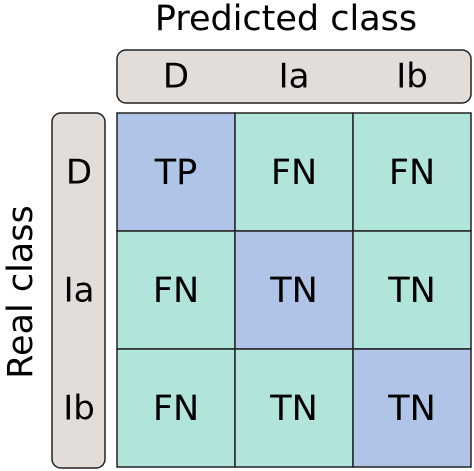  I want to click on cell-text: TP, so click(176, 173).